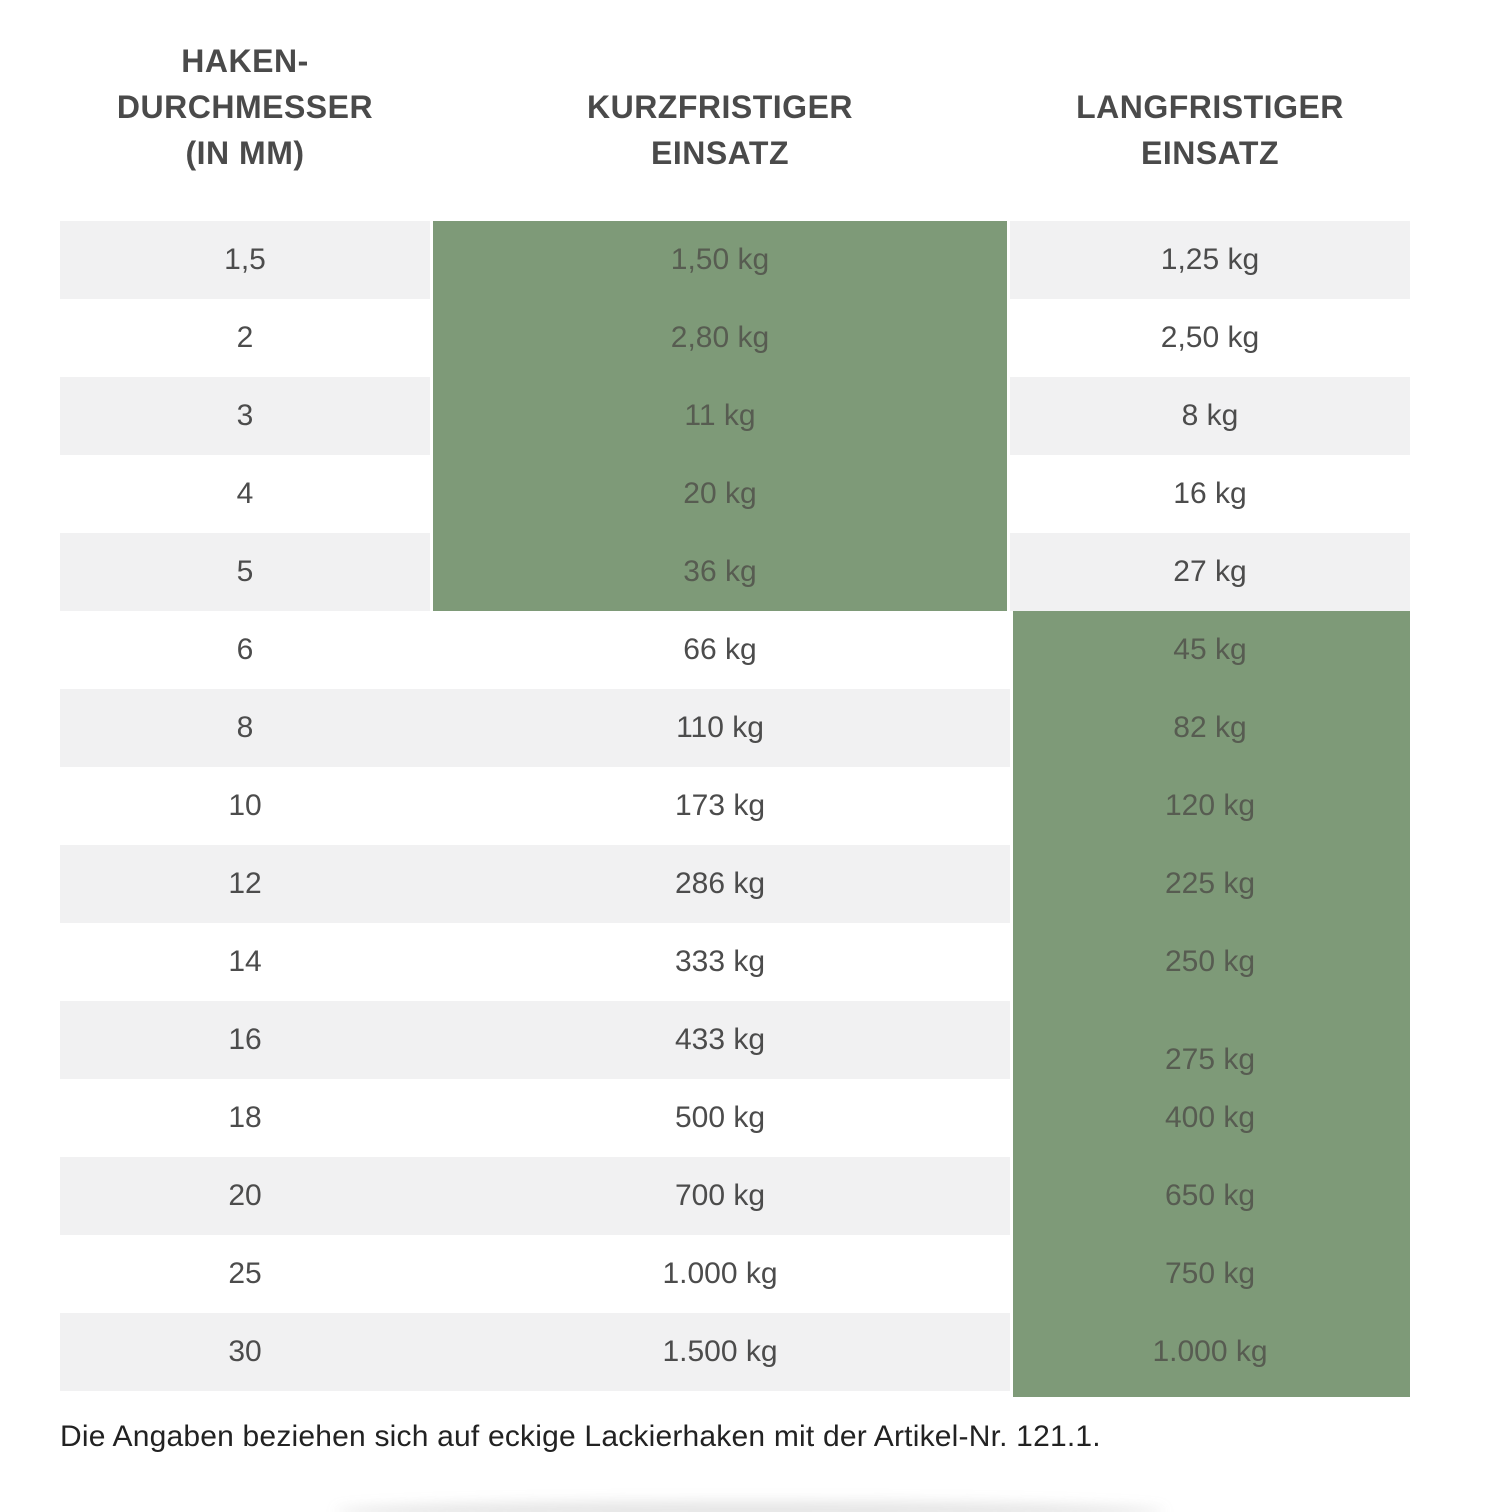 The width and height of the screenshot is (1500, 1512). I want to click on diameter-cell: 6, so click(245, 650).